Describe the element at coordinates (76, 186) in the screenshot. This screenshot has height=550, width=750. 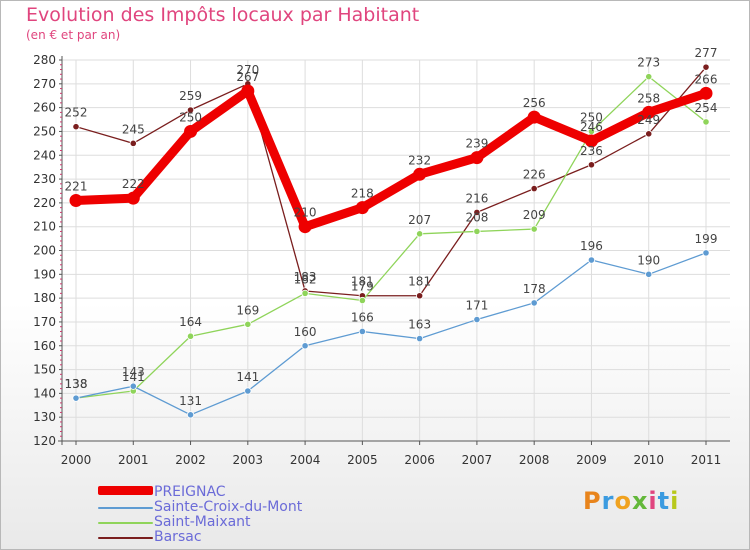
I see `data-label: 221` at that location.